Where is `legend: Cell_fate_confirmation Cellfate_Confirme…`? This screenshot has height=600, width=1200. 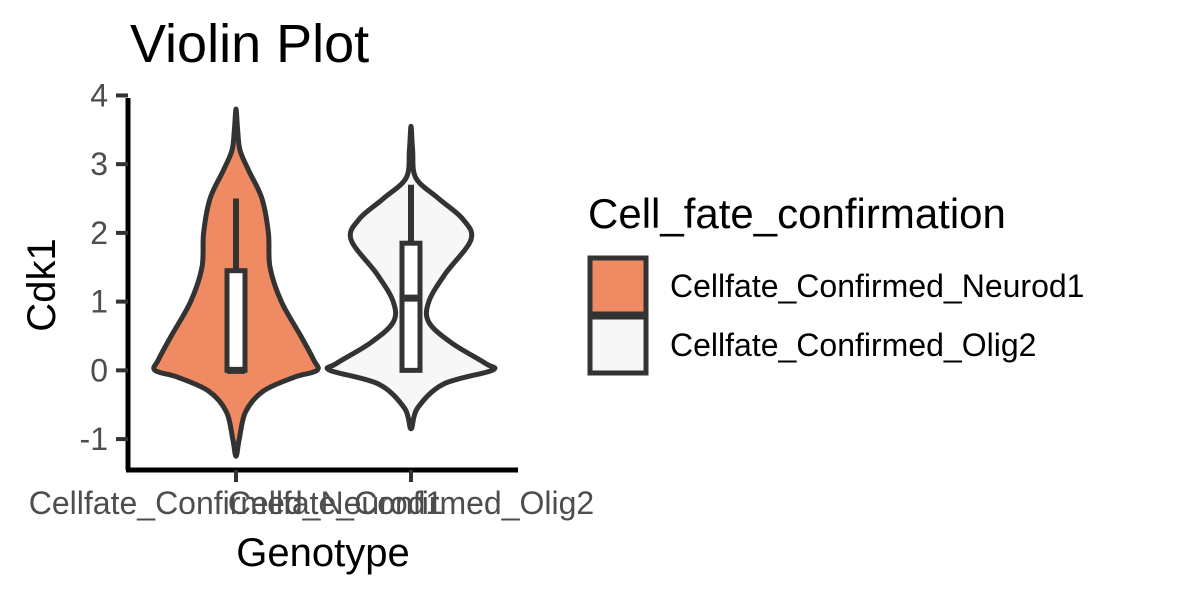 legend: Cell_fate_confirmation Cellfate_Confirme… is located at coordinates (835, 283).